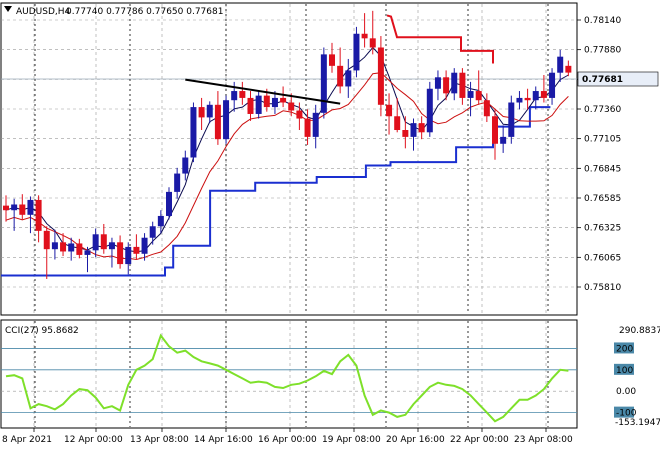 Image resolution: width=660 pixels, height=450 pixels. Describe the element at coordinates (263, 91) in the screenshot. I see `trendline` at that location.